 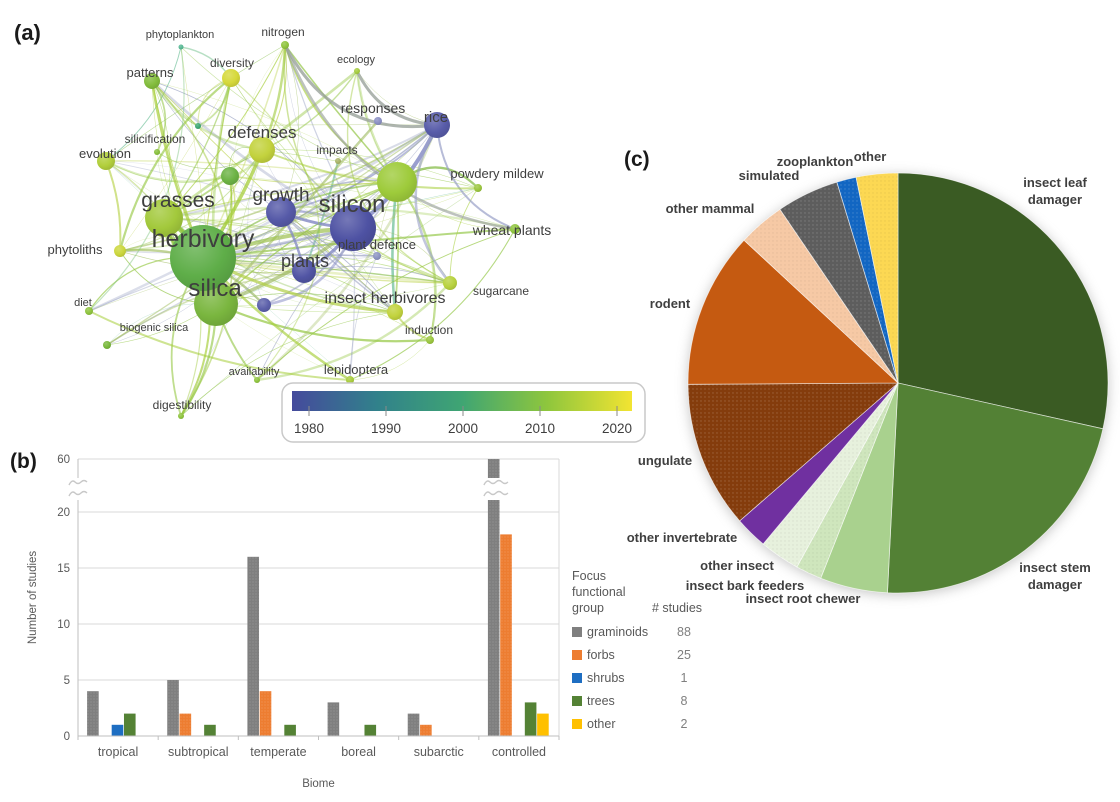 I want to click on pie-slice, so click(x=793, y=312).